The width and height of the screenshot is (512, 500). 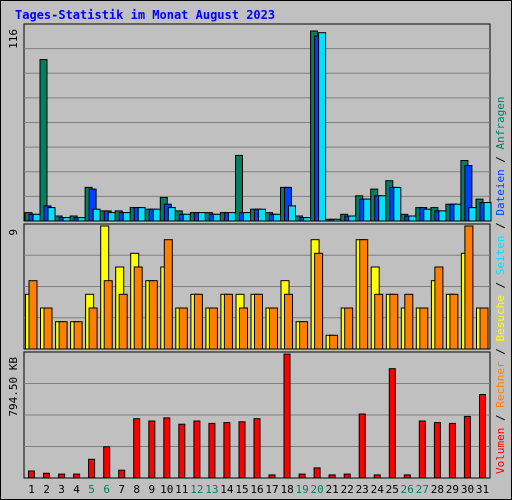 What do you see at coordinates (362, 489) in the screenshot?
I see `x-tick-label: 23` at bounding box center [362, 489].